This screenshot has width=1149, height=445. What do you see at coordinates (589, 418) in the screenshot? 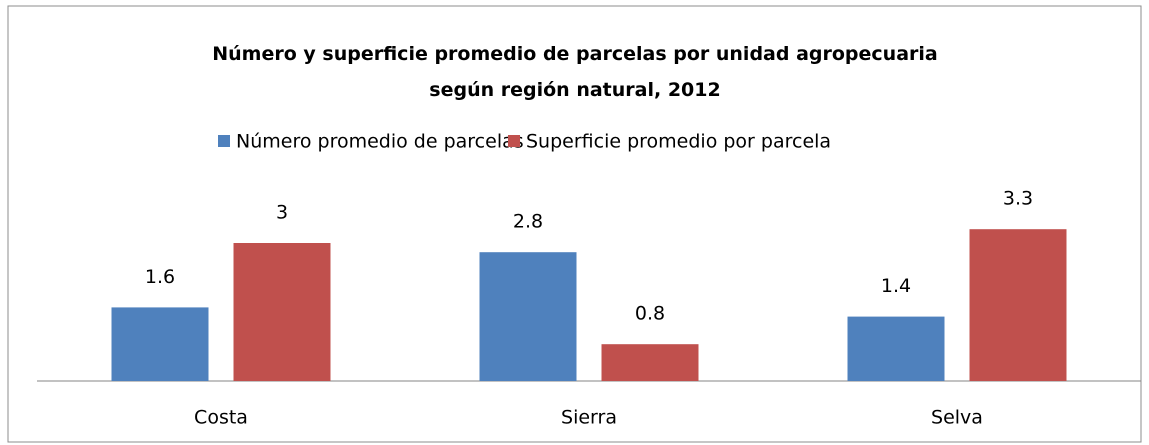
I see `x-tick-label: Sierra` at bounding box center [589, 418].